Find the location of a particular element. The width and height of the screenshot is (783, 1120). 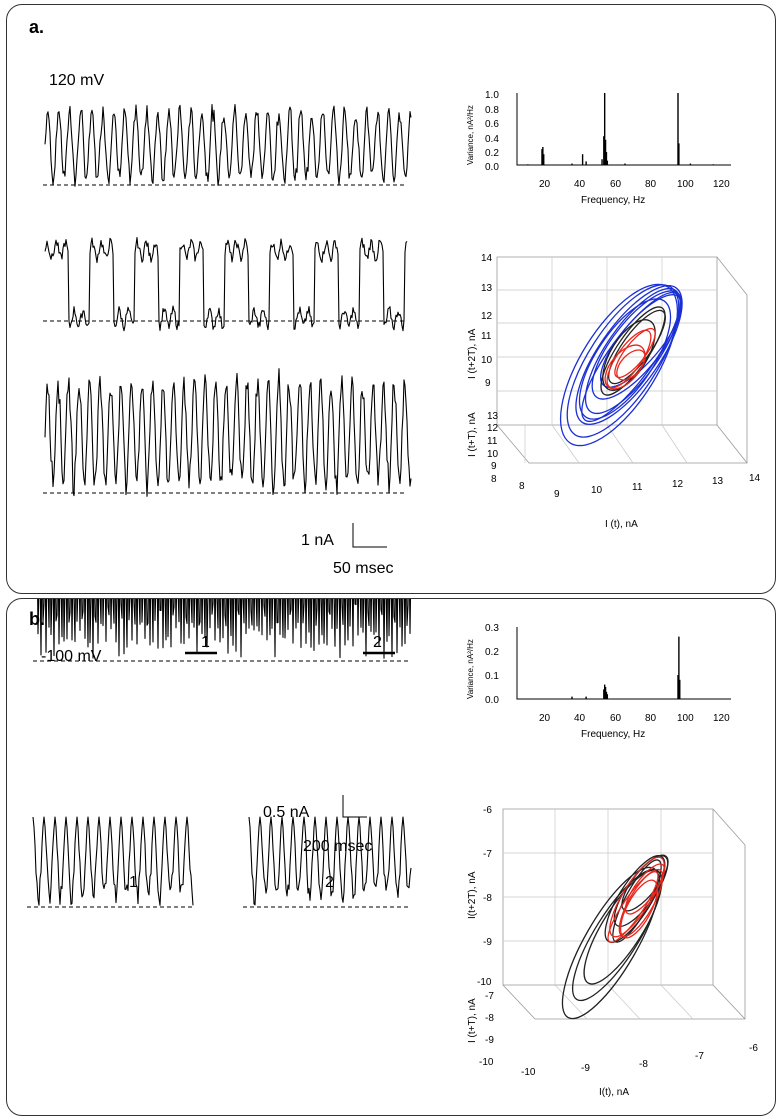

phase-a-xlabel: I (t), nA is located at coordinates (621, 524).